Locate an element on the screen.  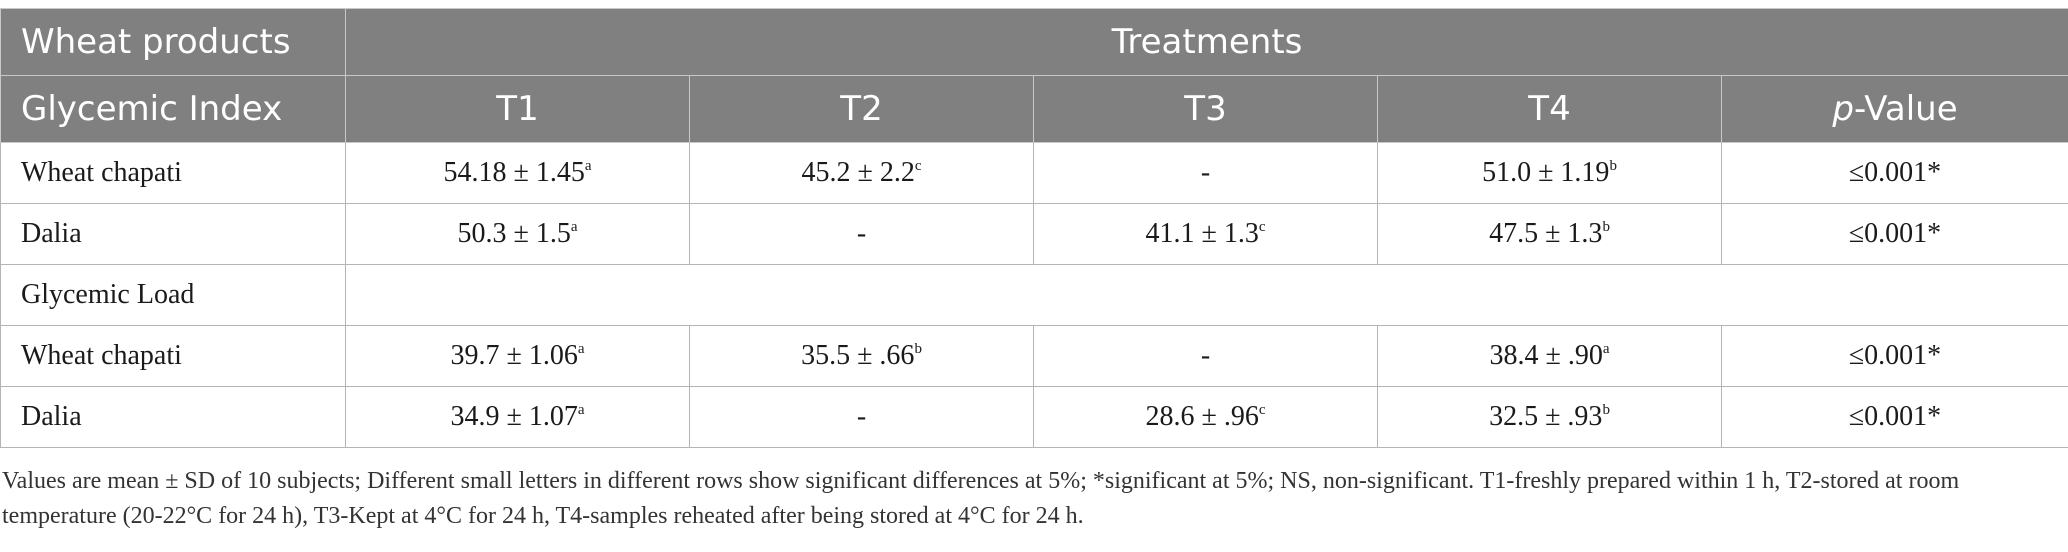
cell-value: 47.5 ± 1.3 is located at coordinates (1546, 233).